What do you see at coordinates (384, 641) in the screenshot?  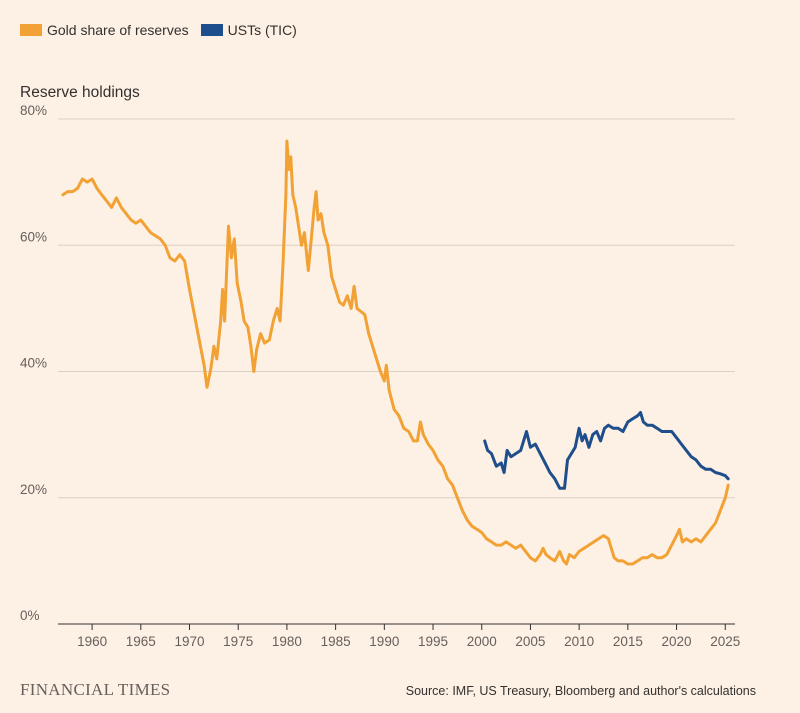 I see `x-tick-label: 1990` at bounding box center [384, 641].